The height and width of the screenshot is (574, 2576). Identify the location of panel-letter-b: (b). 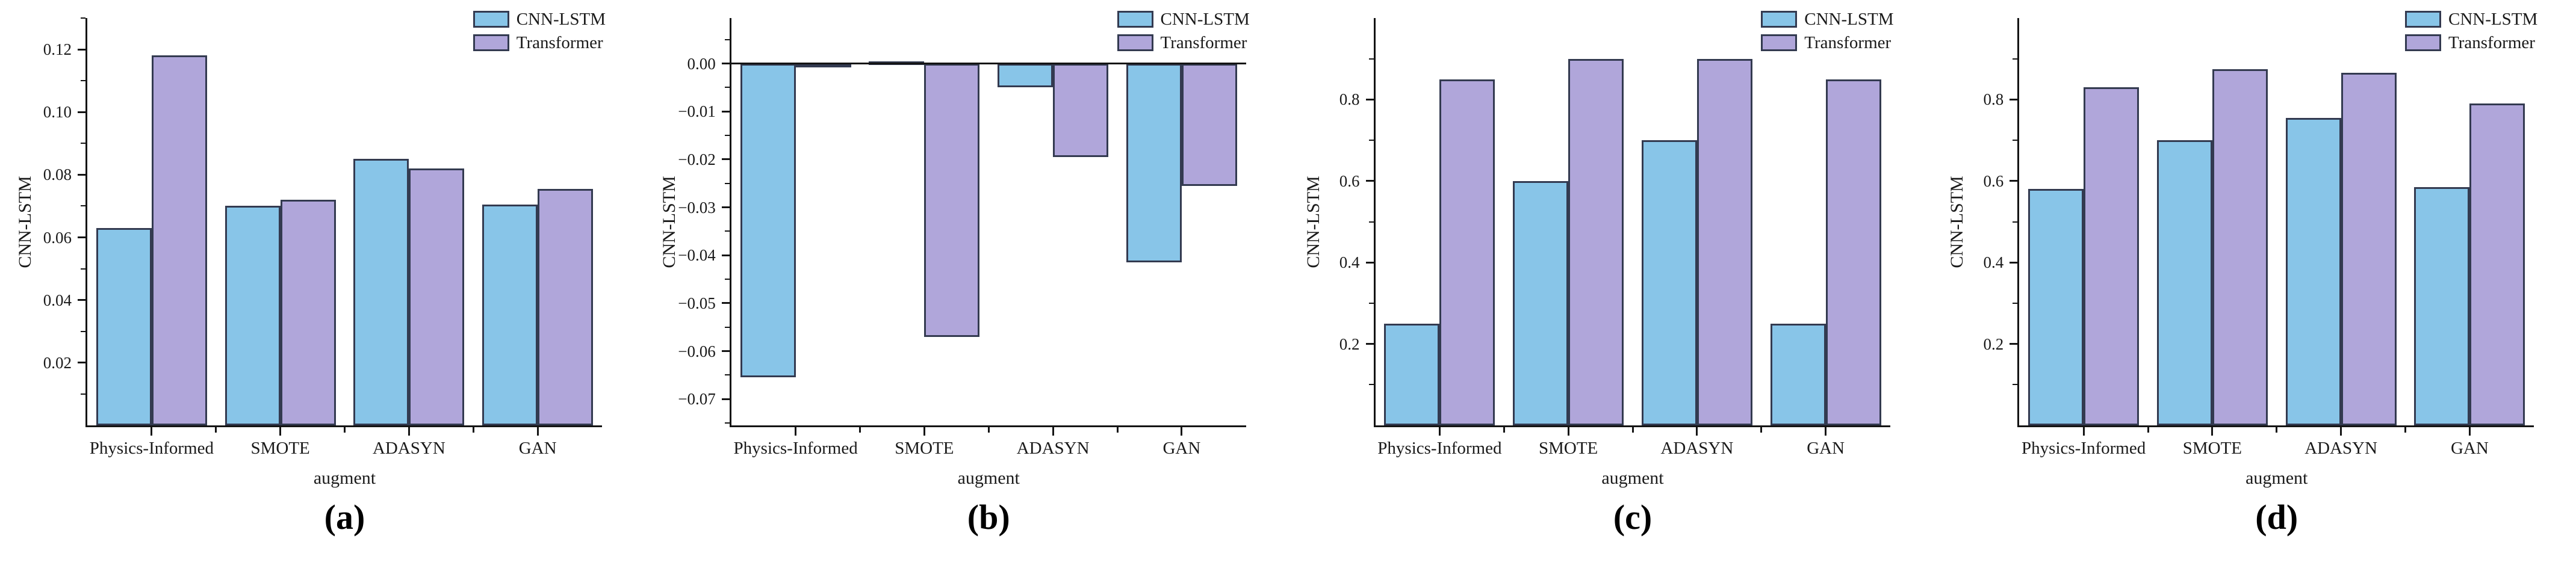
(988, 517).